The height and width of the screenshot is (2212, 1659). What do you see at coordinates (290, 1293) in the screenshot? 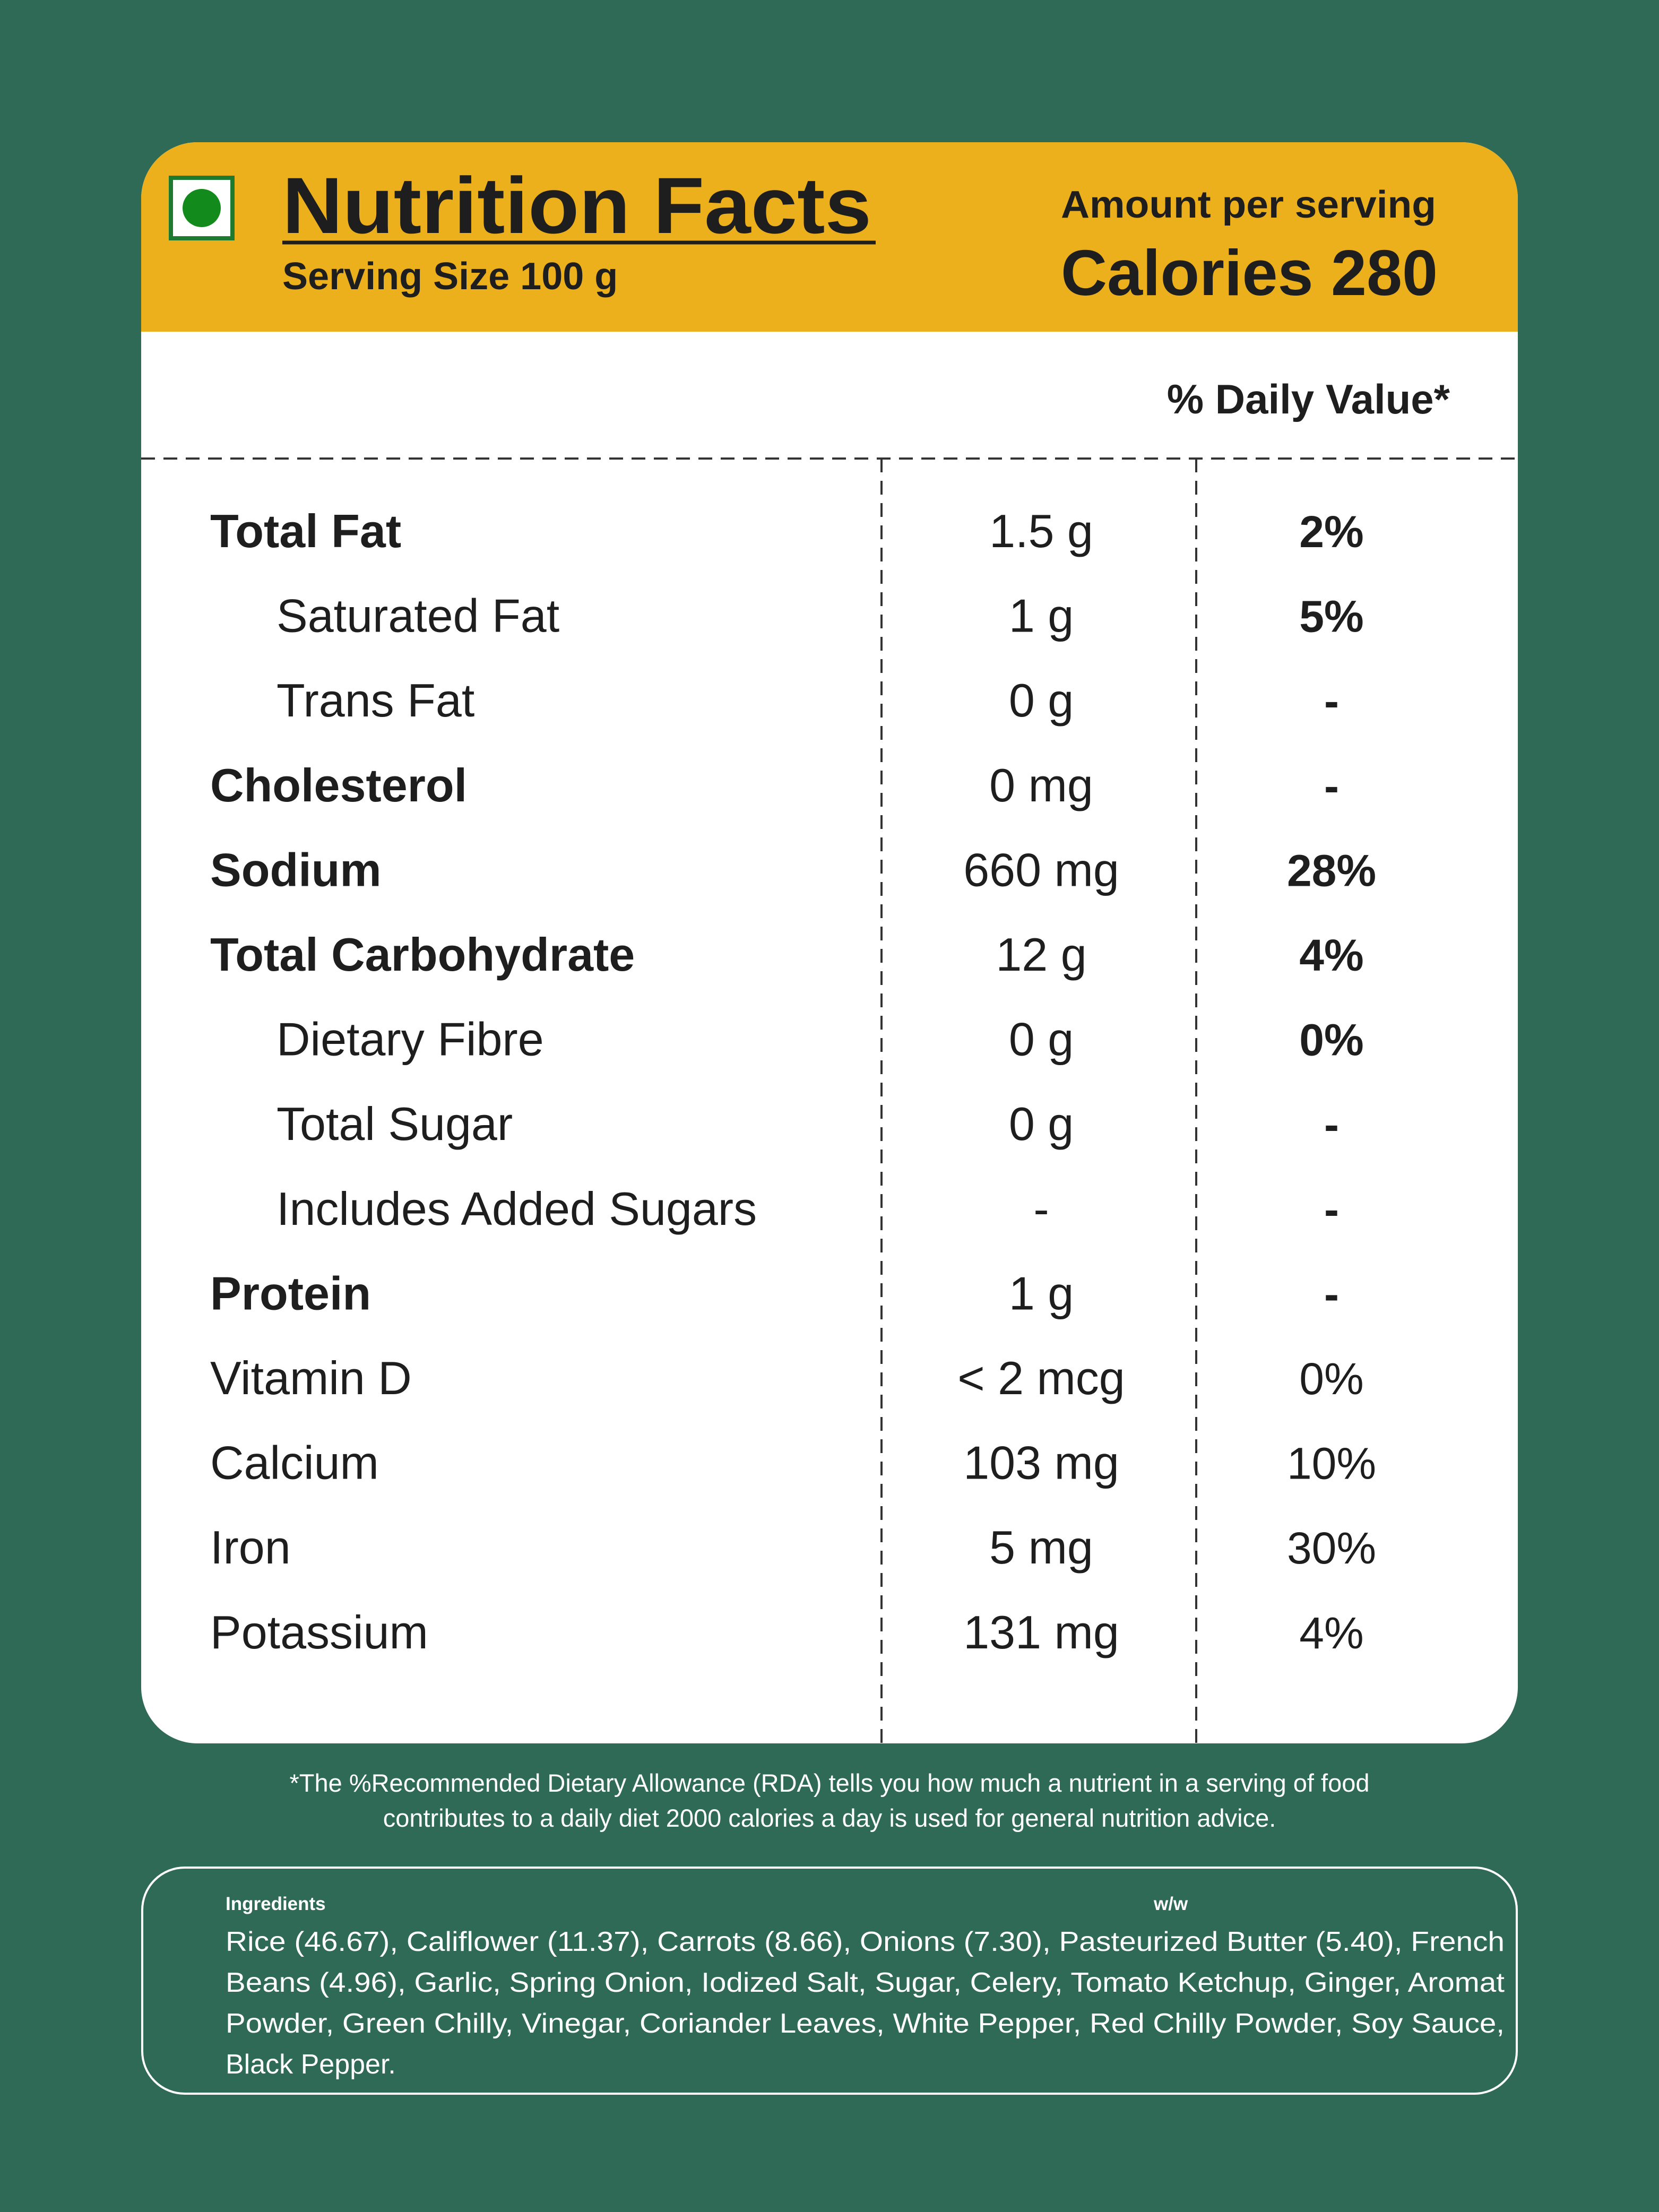
I see `nutrient-name: Protein` at bounding box center [290, 1293].